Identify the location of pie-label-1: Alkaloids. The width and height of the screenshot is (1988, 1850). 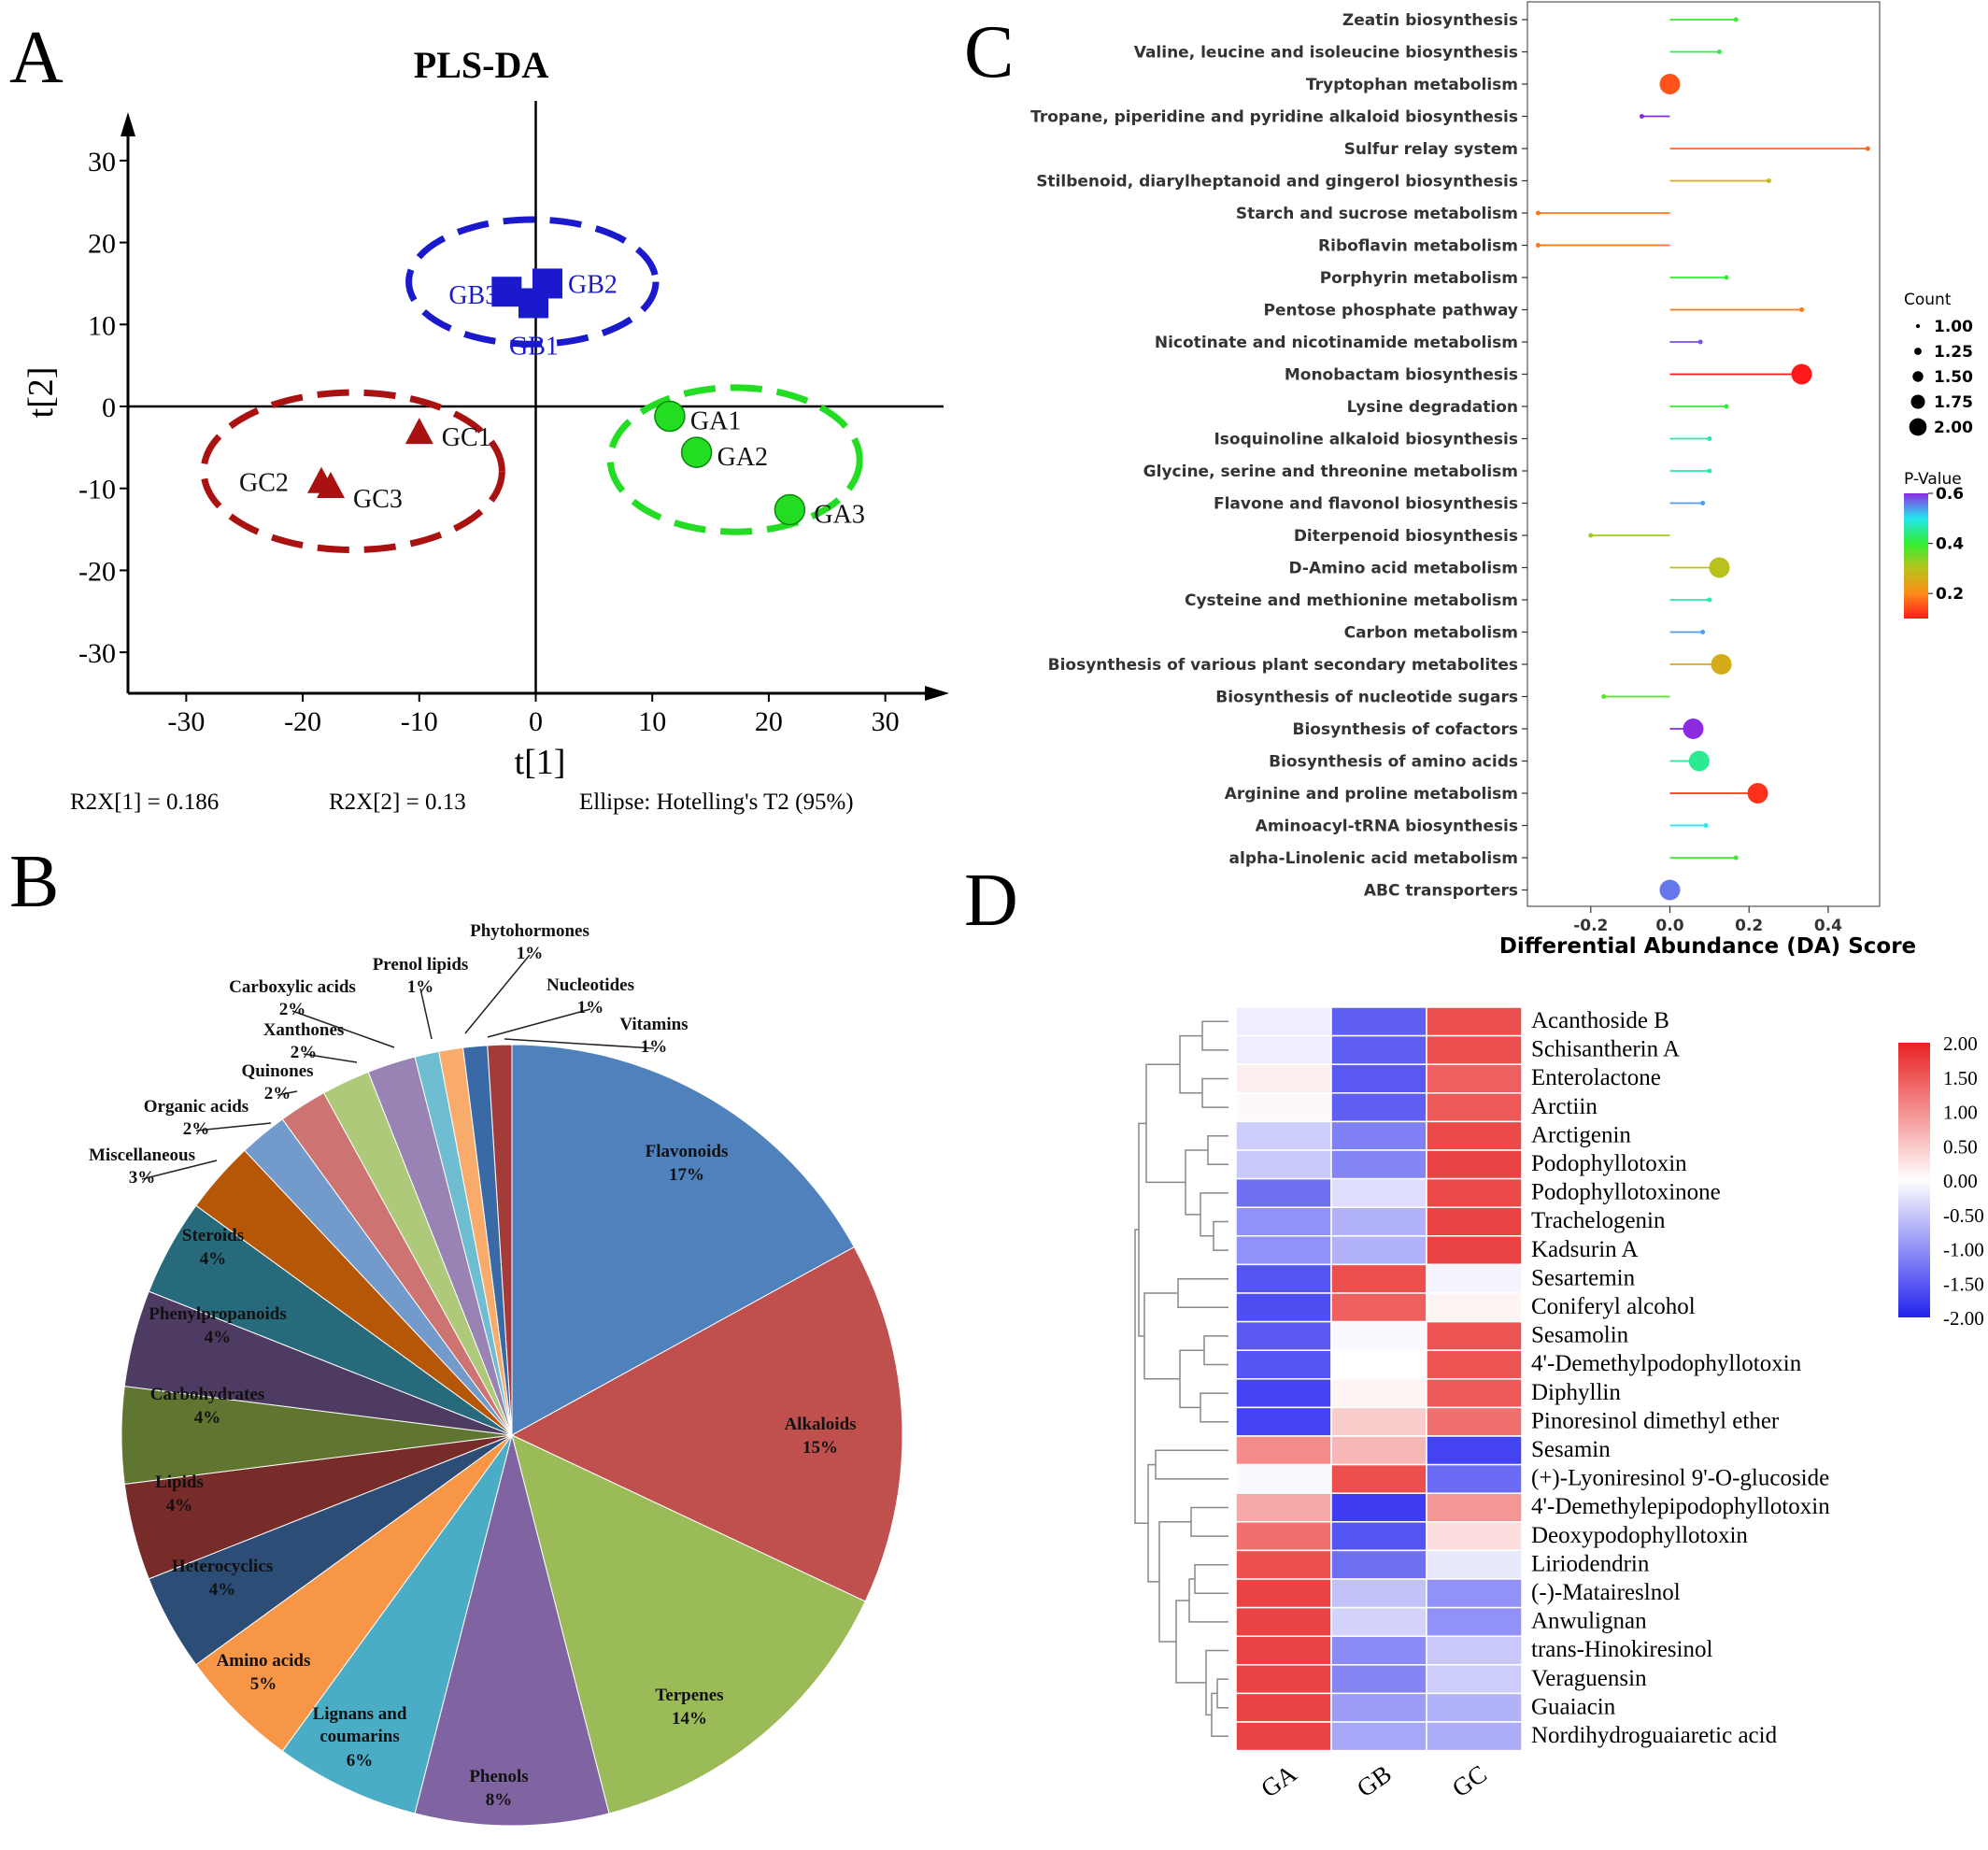
(820, 1424).